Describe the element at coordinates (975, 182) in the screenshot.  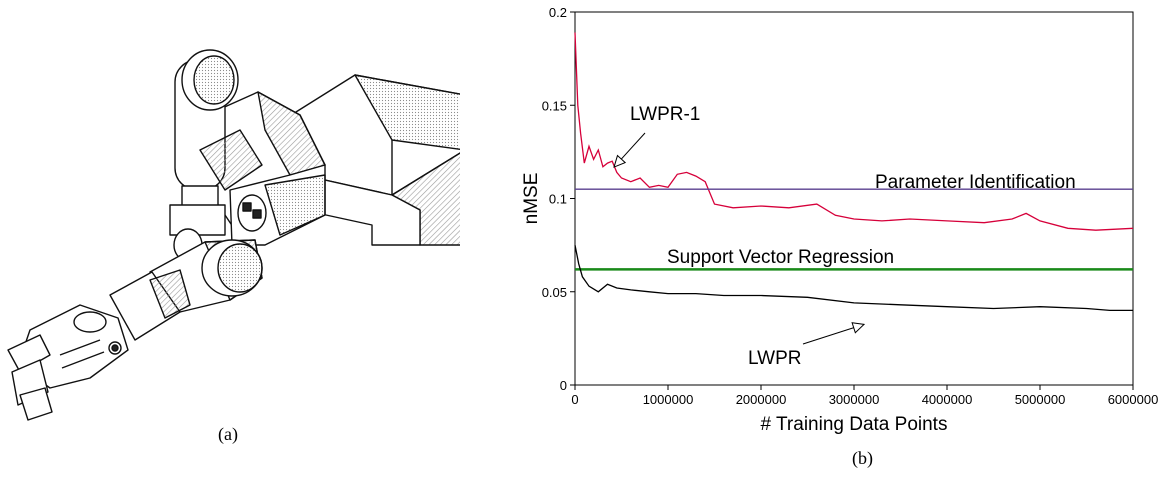
I see `annotation-parameter-identification: Parameter Identification` at that location.